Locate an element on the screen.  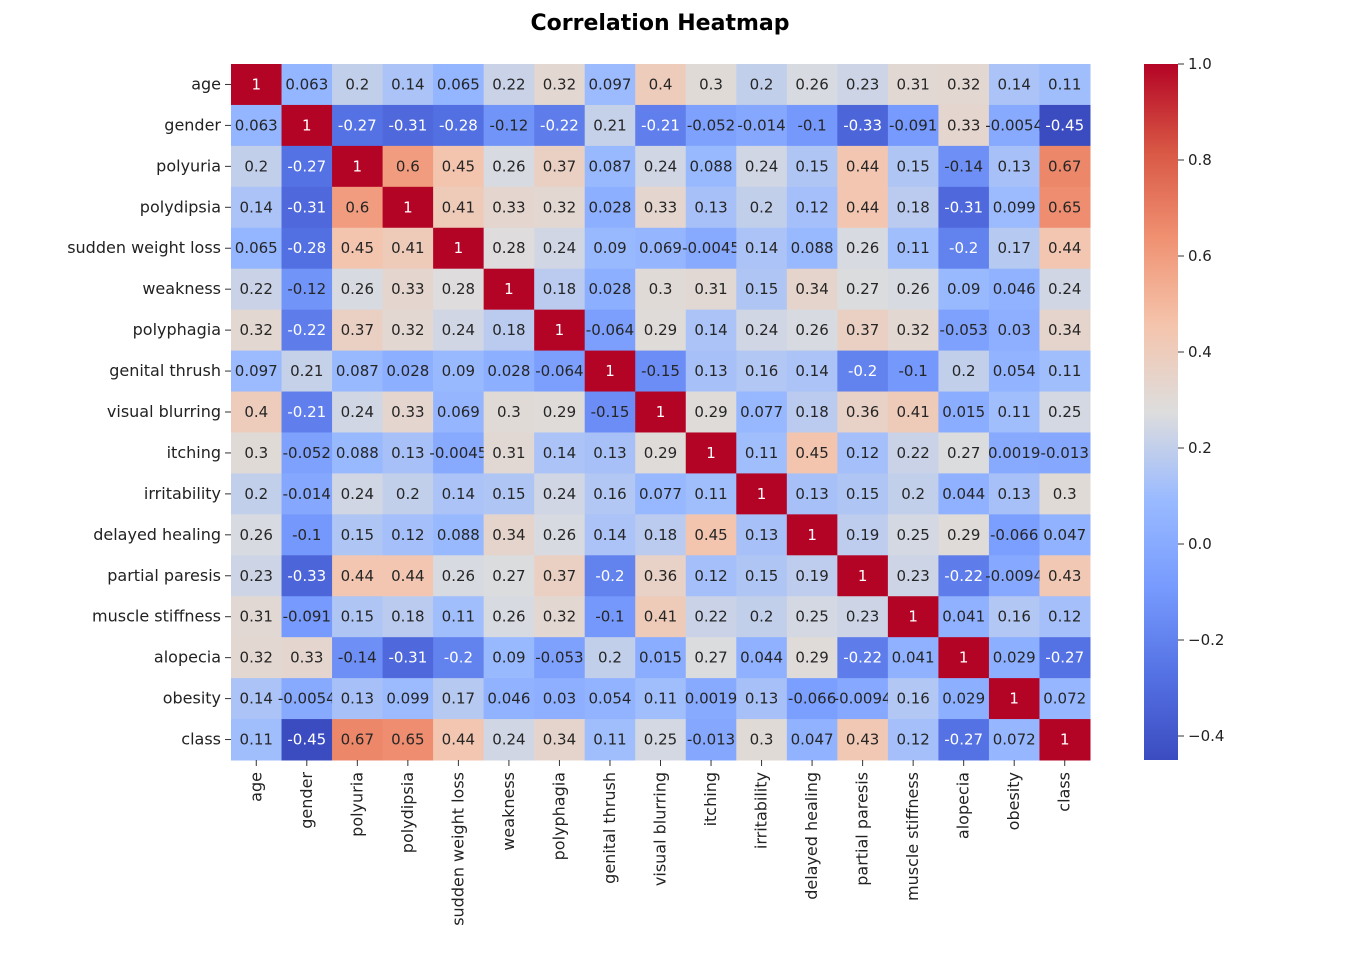
x-tick-label: irritability is located at coordinates (761, 810).